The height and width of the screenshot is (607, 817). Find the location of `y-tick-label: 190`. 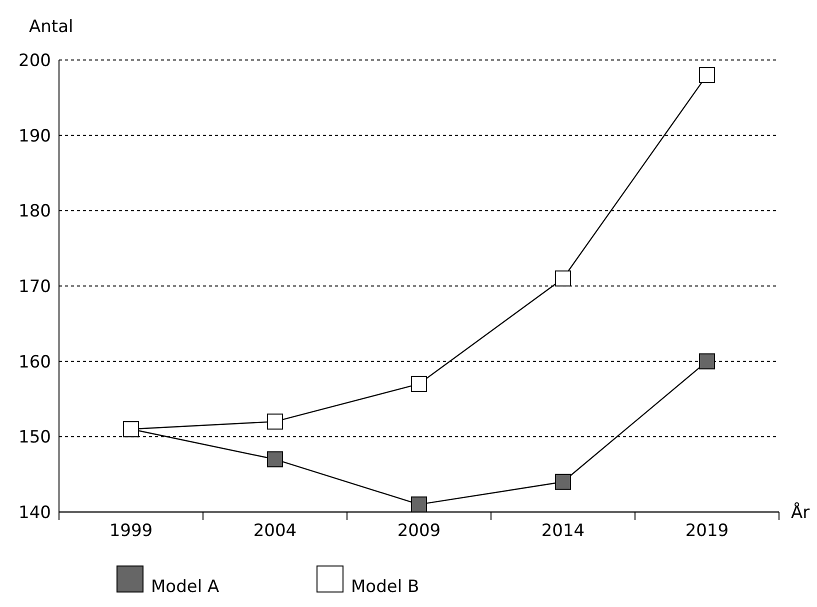

y-tick-label: 190 is located at coordinates (34, 136).